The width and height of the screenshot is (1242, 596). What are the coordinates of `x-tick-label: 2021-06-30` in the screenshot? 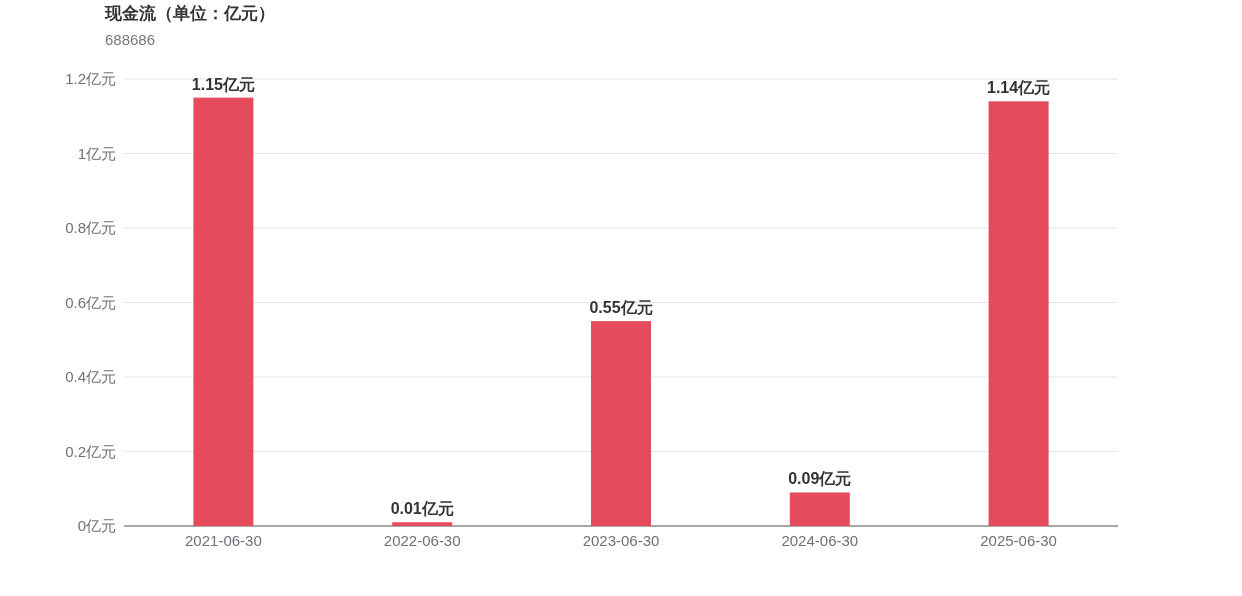 It's located at (223, 540).